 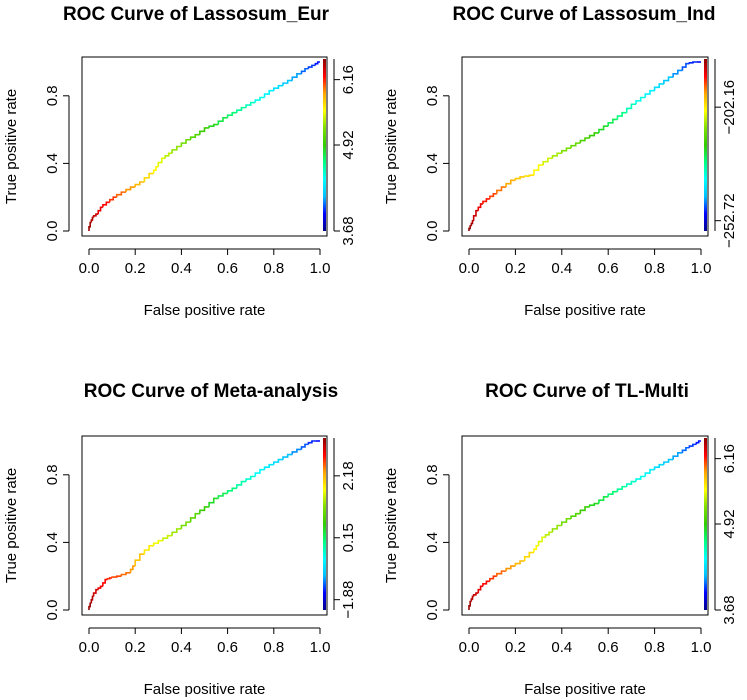 What do you see at coordinates (729, 458) in the screenshot?
I see `colorbar-tick-label: 6.16` at bounding box center [729, 458].